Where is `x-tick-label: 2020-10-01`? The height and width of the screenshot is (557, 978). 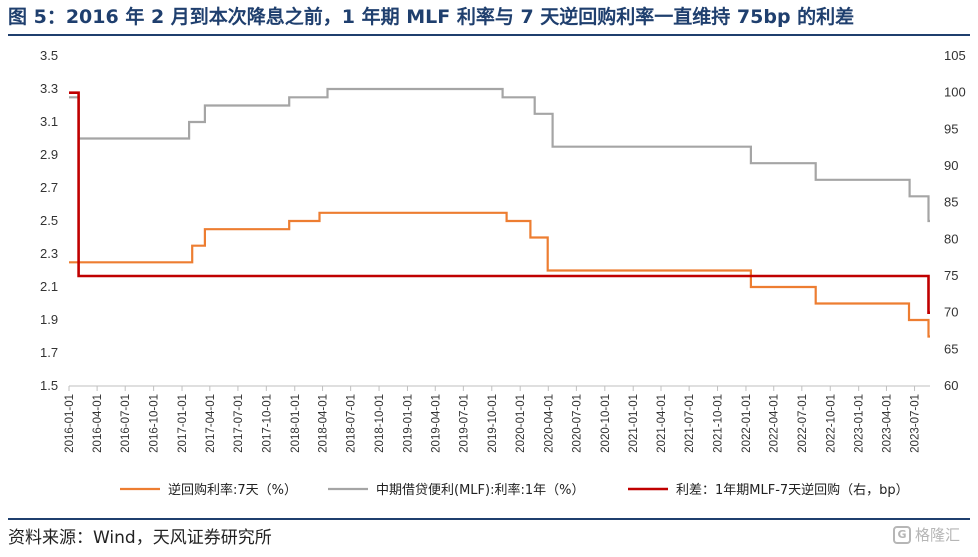 x-tick-label: 2020-10-01 is located at coordinates (606, 423).